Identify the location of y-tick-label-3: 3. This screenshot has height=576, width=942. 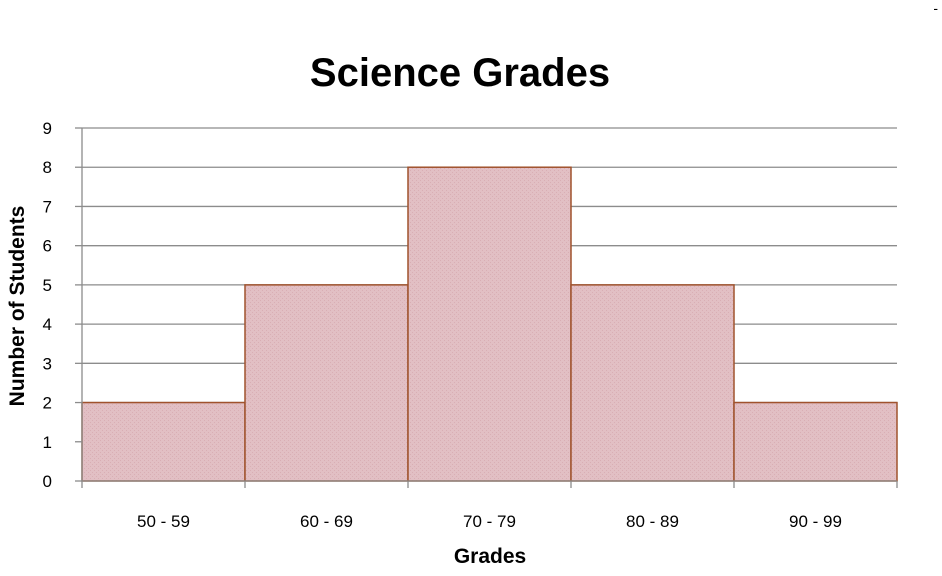
(47, 363).